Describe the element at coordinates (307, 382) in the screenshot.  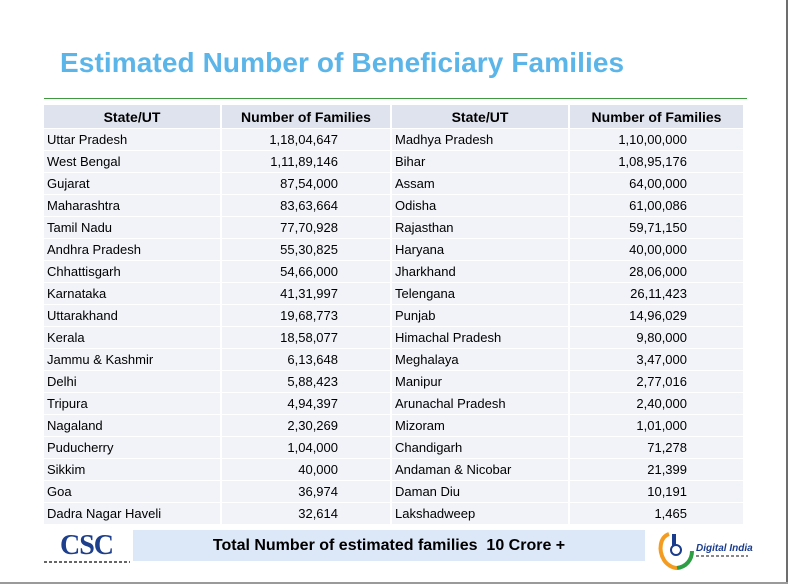
I see `families-cell: 5,88,423` at that location.